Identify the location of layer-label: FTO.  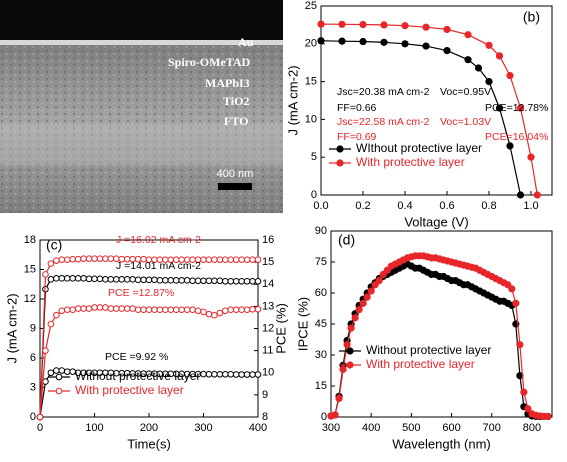
(236, 121).